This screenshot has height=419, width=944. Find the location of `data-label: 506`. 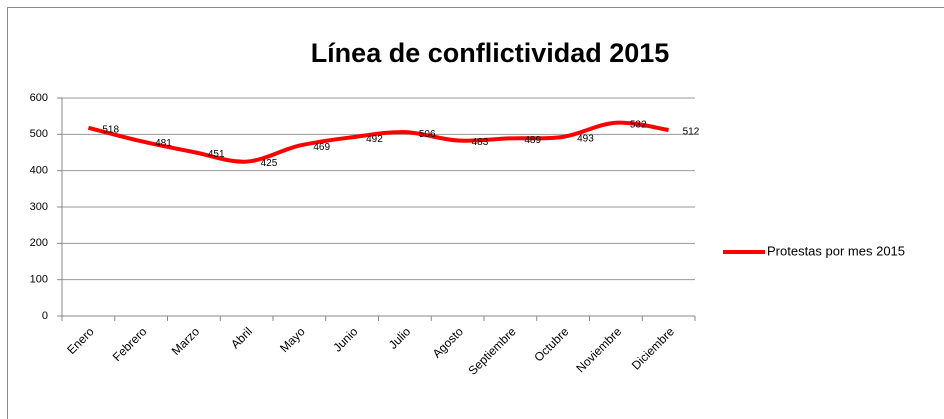

data-label: 506 is located at coordinates (427, 134).